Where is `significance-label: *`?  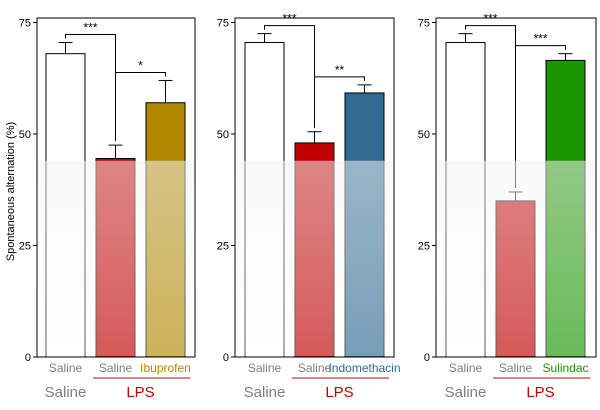 significance-label: * is located at coordinates (140, 65).